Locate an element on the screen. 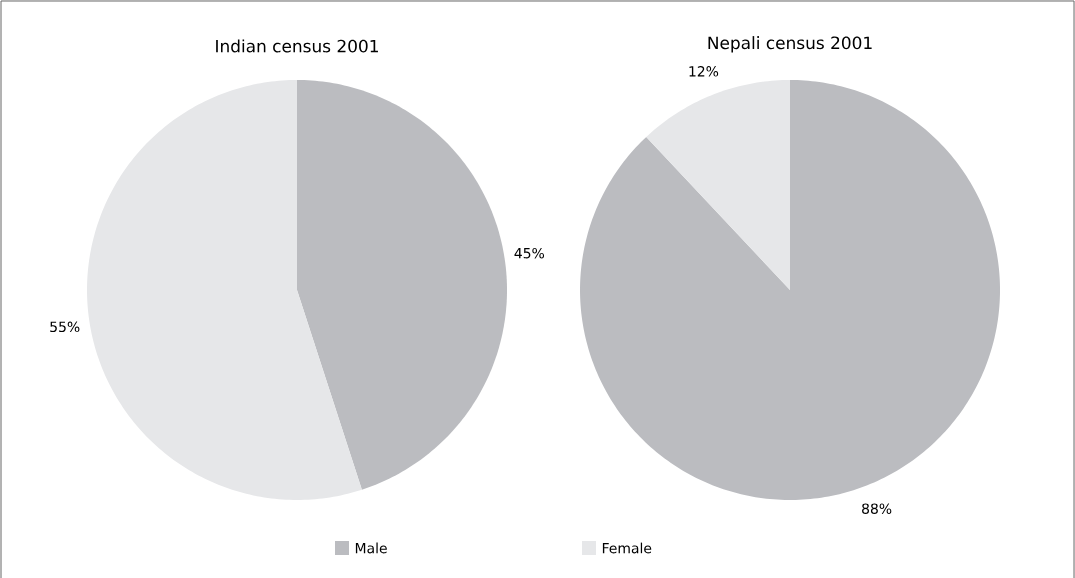 The image size is (1075, 578). data-label: 88% is located at coordinates (877, 508).